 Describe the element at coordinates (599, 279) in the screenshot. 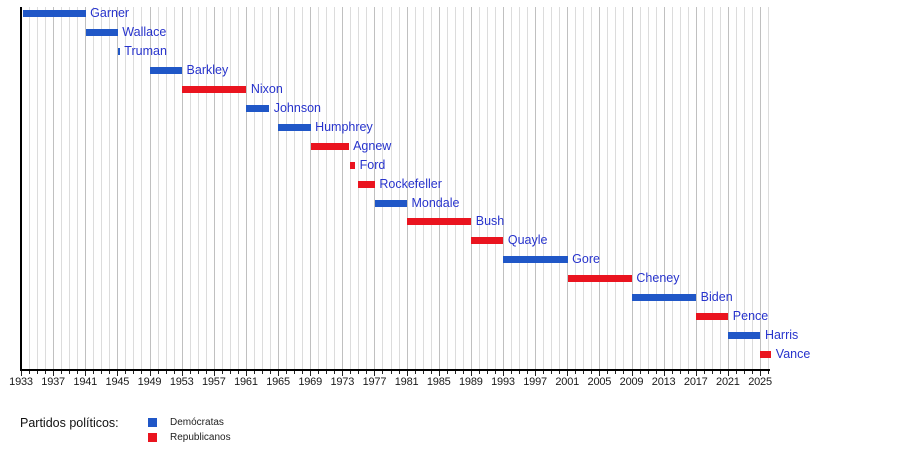

I see `timeline-bar-cheney` at that location.